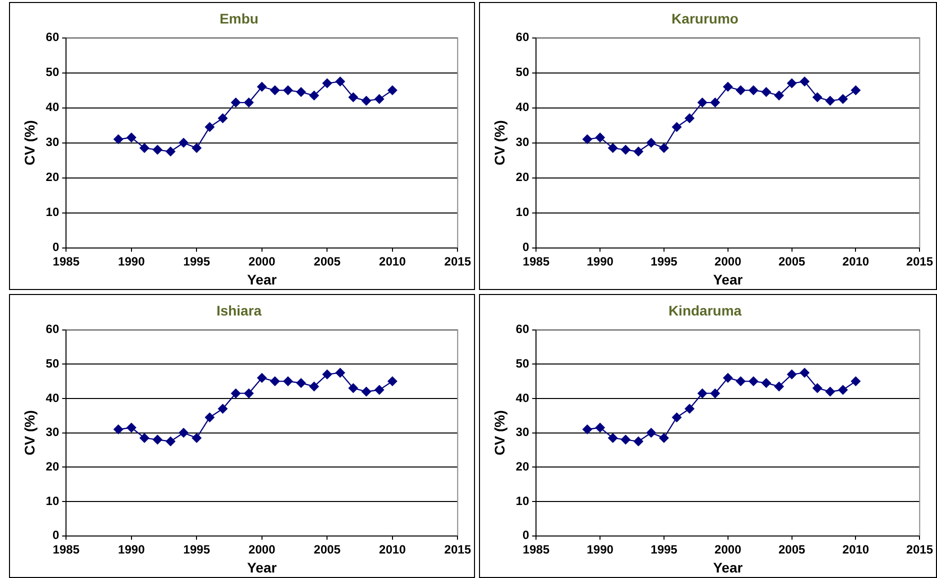 The height and width of the screenshot is (578, 937). What do you see at coordinates (29, 143) in the screenshot?
I see `y-axis-title: CV (%)` at bounding box center [29, 143].